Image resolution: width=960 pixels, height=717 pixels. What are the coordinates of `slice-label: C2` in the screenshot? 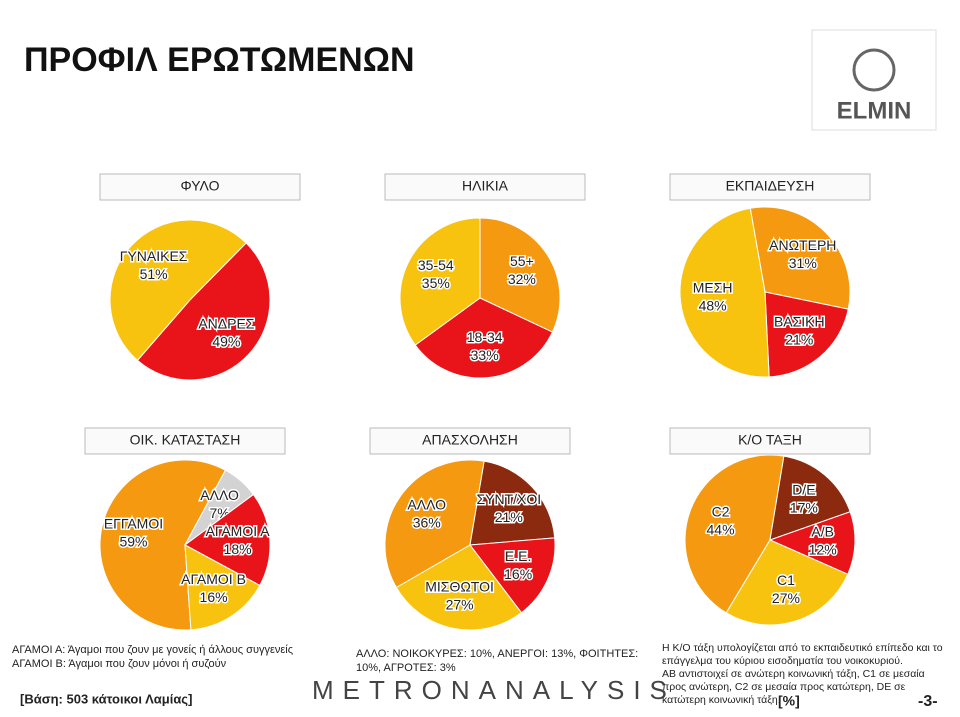 It's located at (721, 512).